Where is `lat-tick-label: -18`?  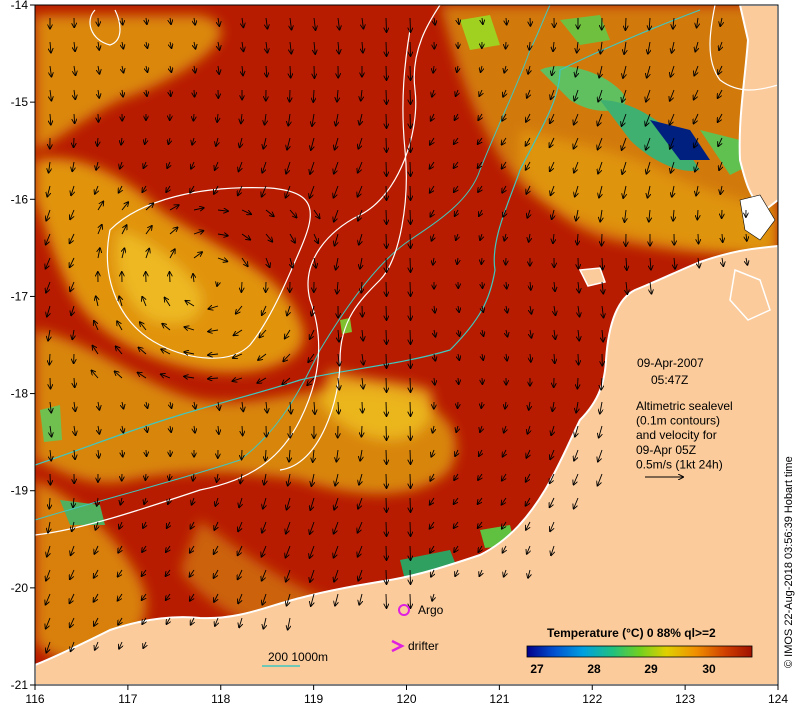
lat-tick-label: -18 is located at coordinates (20, 394).